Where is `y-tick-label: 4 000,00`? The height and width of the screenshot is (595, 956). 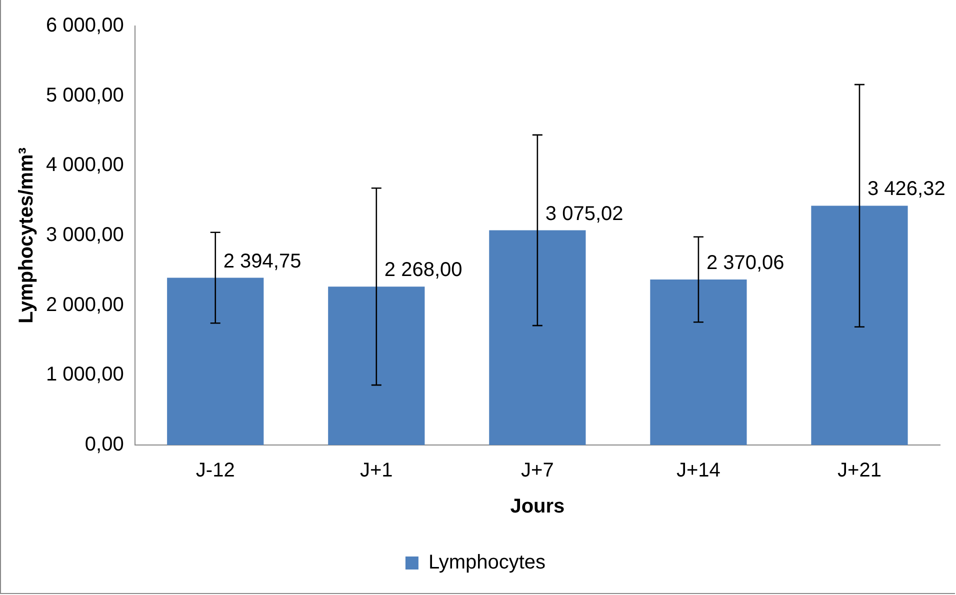
y-tick-label: 4 000,00 is located at coordinates (85, 165).